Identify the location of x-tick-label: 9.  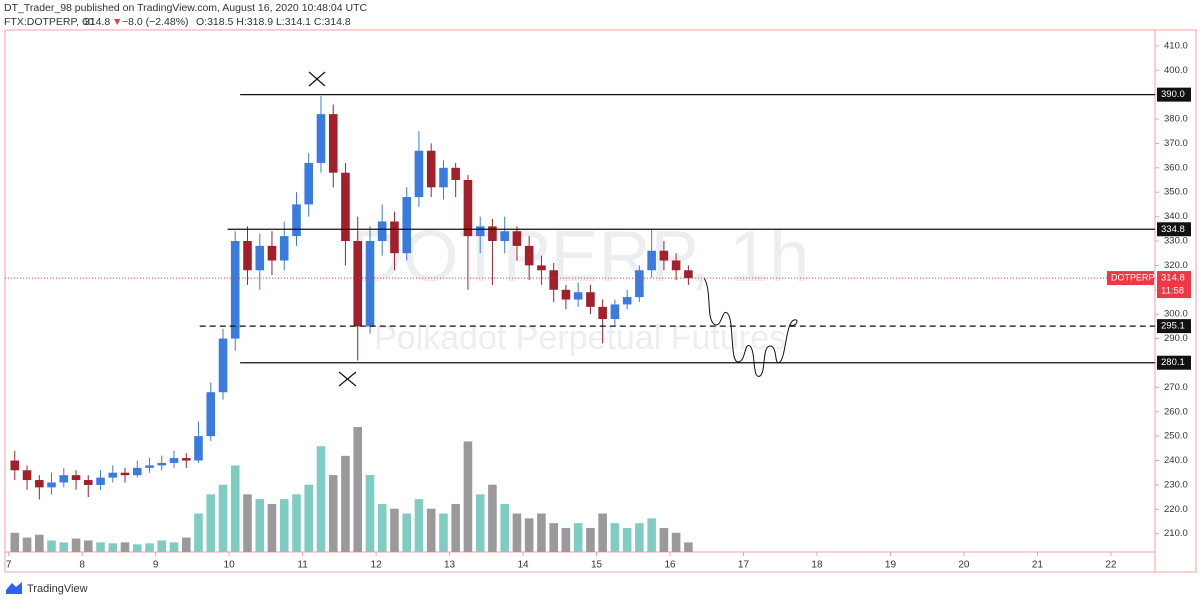
(156, 565).